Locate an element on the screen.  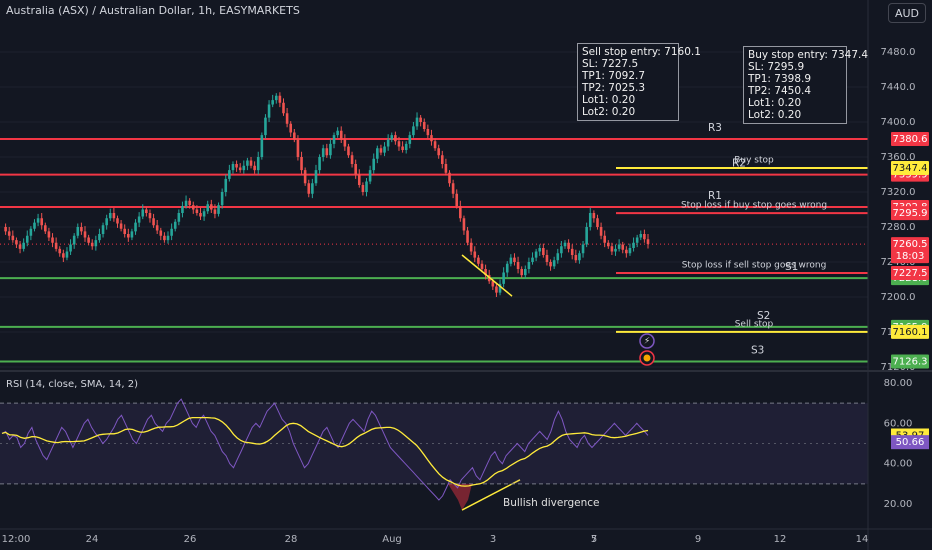
price-trendline is located at coordinates (487, 275).